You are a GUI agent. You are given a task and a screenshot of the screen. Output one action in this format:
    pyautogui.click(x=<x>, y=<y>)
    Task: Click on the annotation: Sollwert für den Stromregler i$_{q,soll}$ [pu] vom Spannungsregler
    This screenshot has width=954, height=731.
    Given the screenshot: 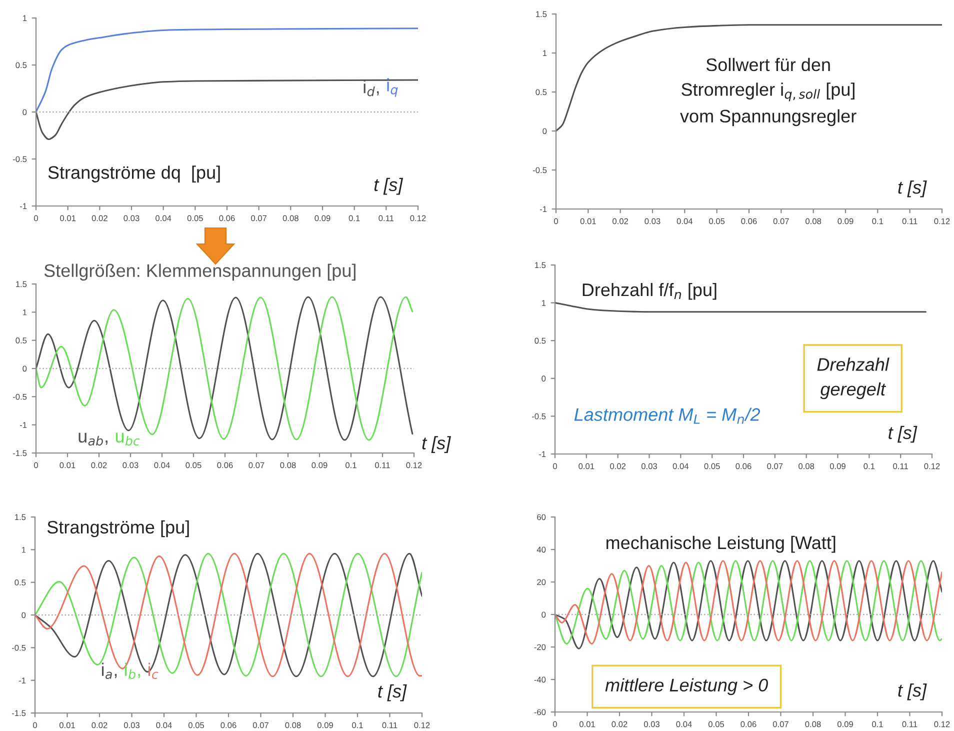 What is the action you would take?
    pyautogui.click(x=768, y=92)
    